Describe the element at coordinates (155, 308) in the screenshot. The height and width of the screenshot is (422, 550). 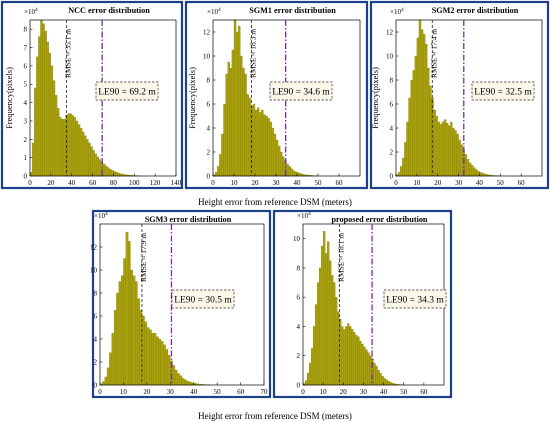
I see `histogram-bars` at that location.